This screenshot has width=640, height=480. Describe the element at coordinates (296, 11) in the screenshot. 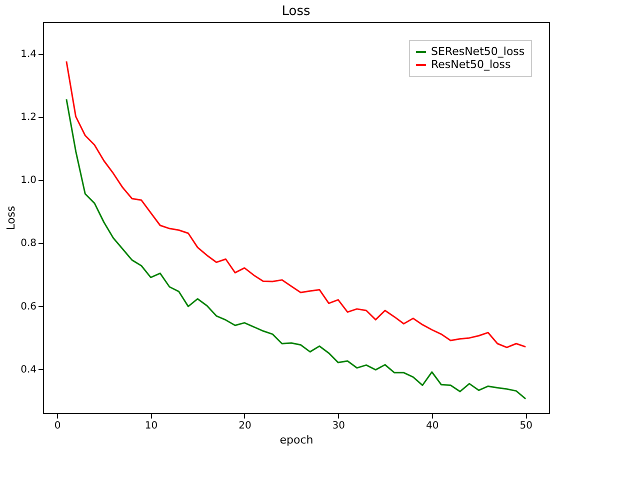

I see `chart-title: Loss` at that location.